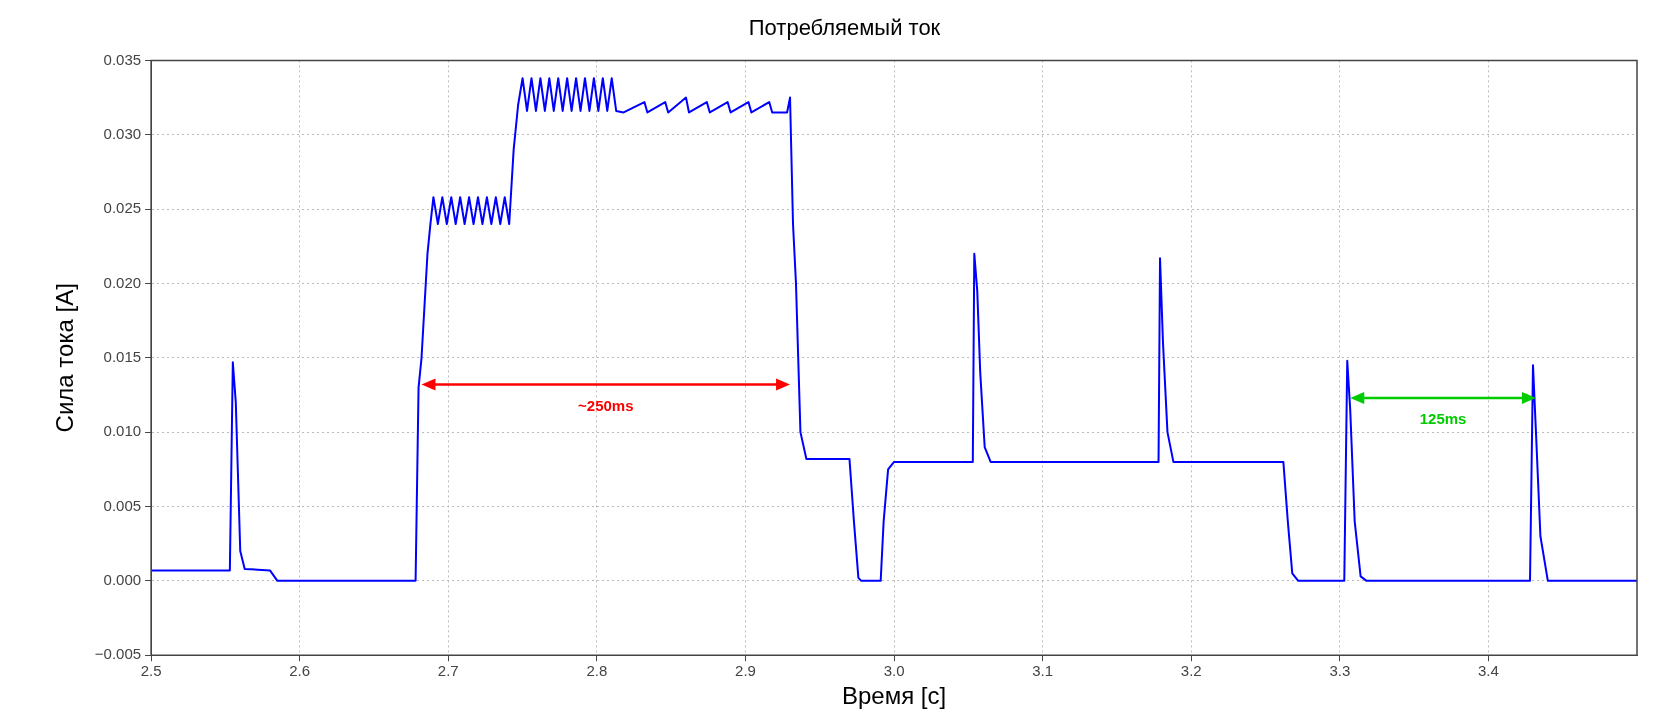  Describe the element at coordinates (122, 431) in the screenshot. I see `y-tick-label: 0.010` at that location.